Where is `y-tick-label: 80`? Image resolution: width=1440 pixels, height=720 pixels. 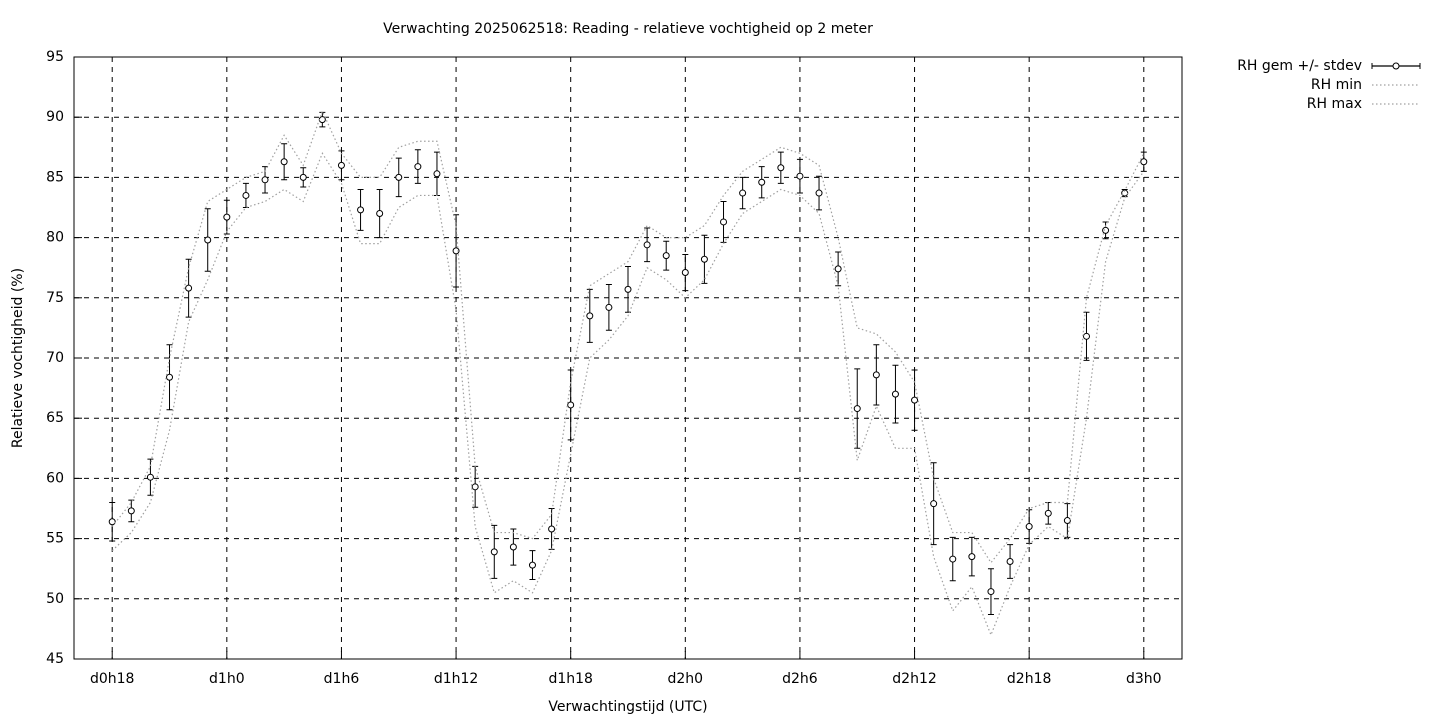
y-tick-label: 80 is located at coordinates (55, 238).